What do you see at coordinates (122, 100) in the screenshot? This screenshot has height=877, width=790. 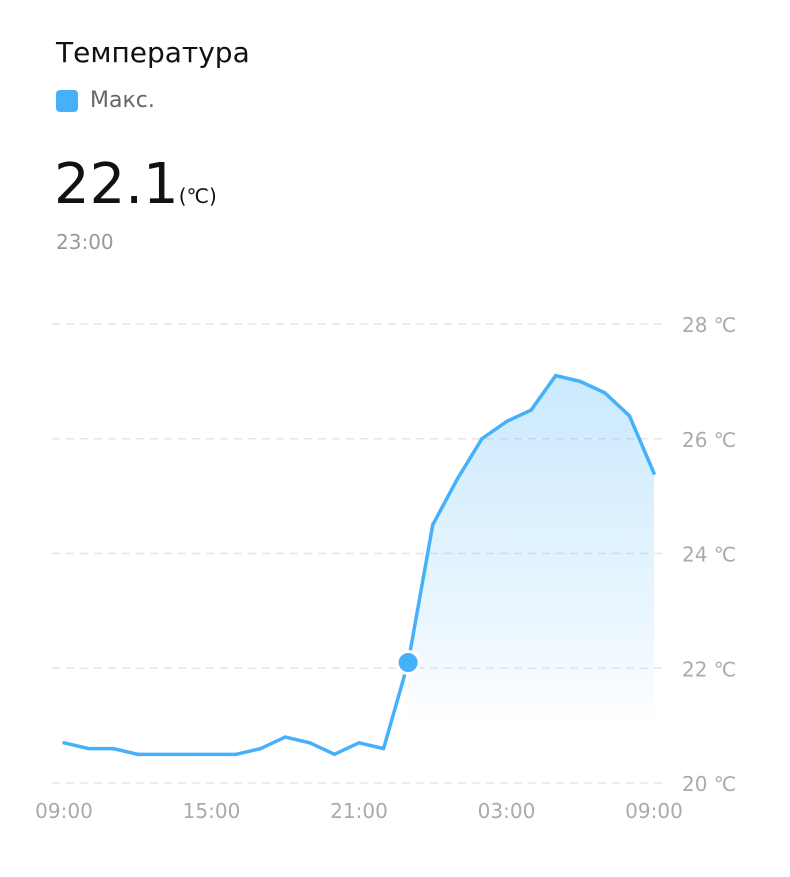 I see `legend-label: Макс.` at bounding box center [122, 100].